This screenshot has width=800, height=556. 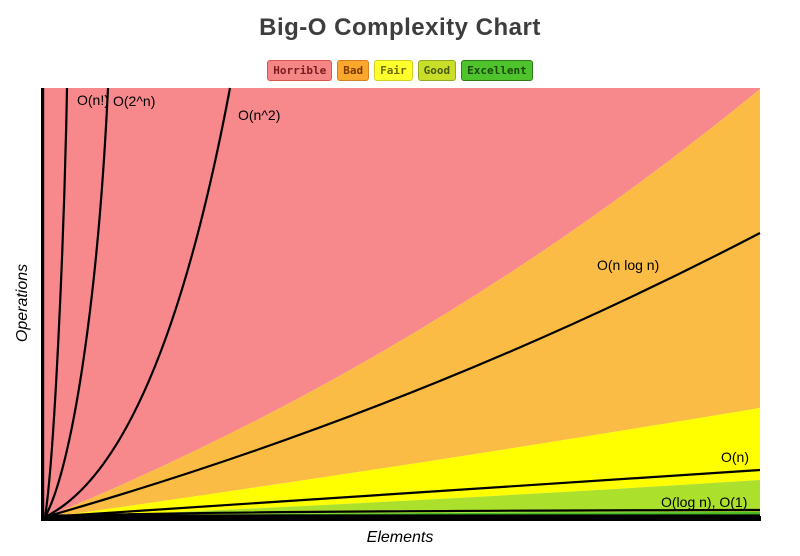 What do you see at coordinates (134, 101) in the screenshot?
I see `label-o-2-pow-n: O(2^n)` at bounding box center [134, 101].